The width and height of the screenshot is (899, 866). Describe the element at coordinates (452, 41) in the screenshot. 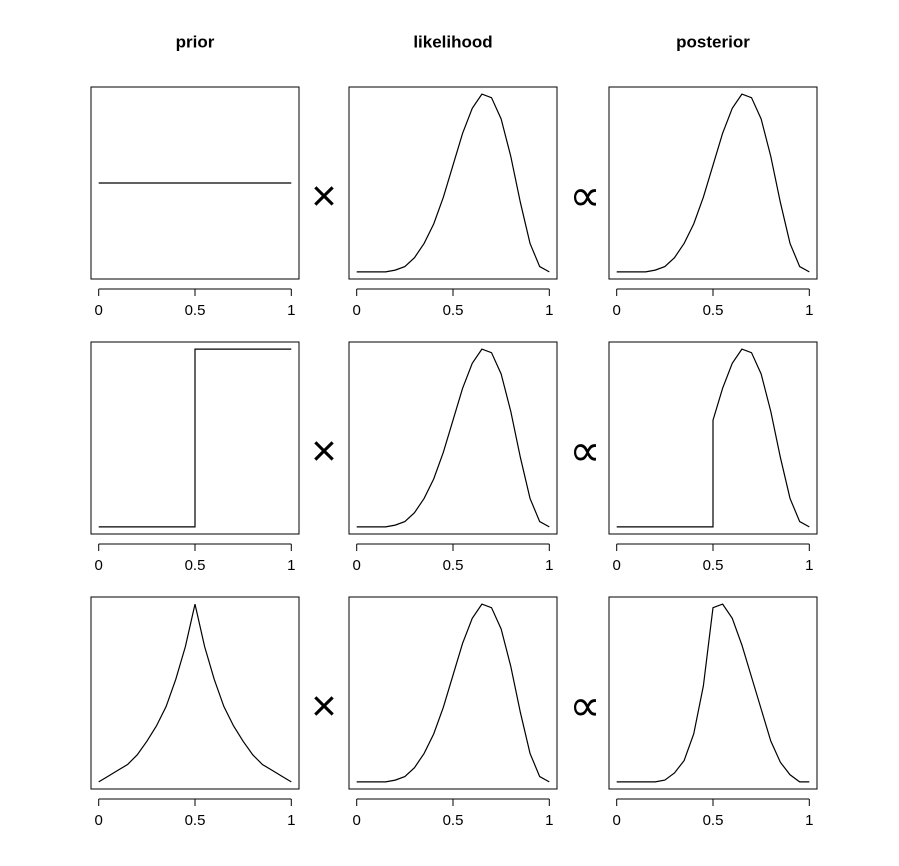

I see `column-title: likelihood` at that location.